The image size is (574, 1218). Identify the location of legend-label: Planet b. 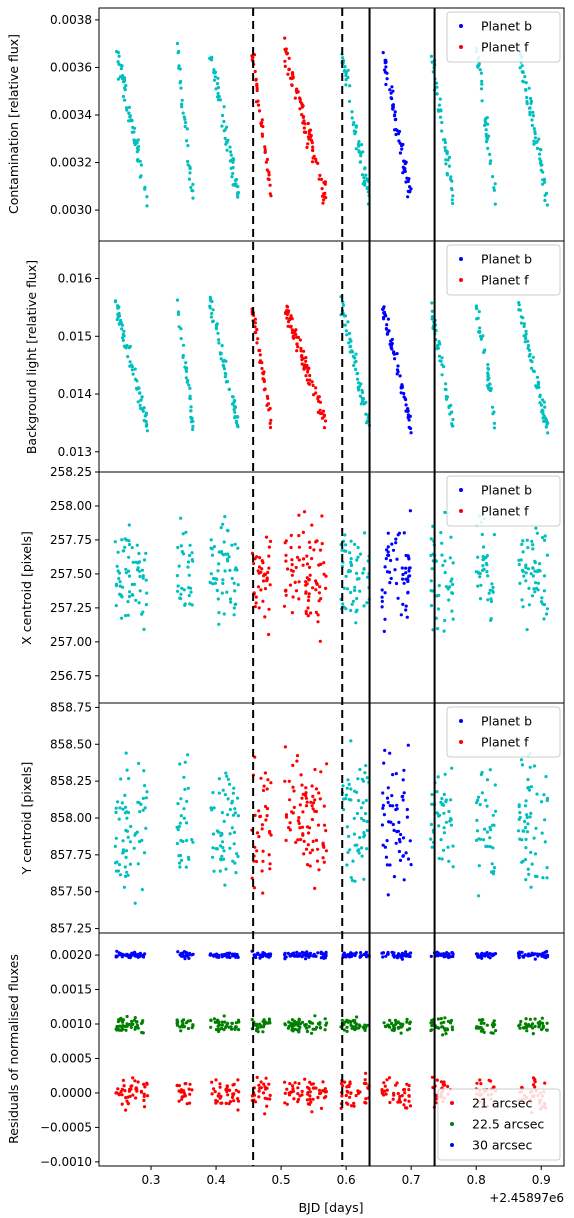
(506, 26).